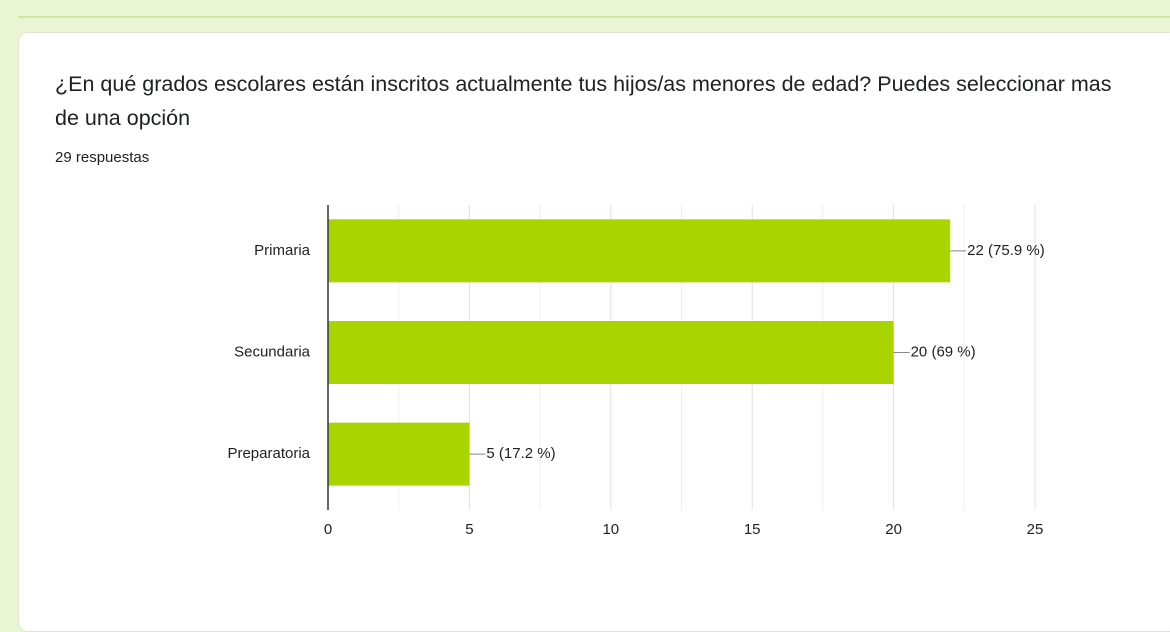 The width and height of the screenshot is (1170, 632). What do you see at coordinates (752, 529) in the screenshot?
I see `x-tick-label: 15` at bounding box center [752, 529].